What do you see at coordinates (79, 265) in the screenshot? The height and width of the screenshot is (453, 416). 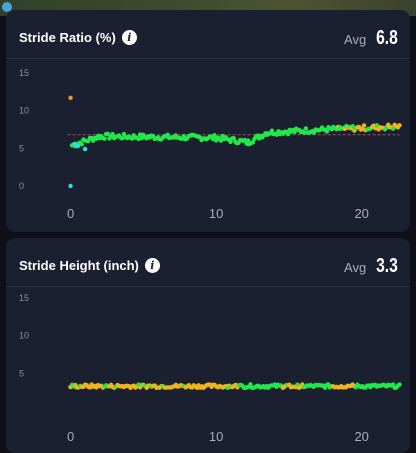 I see `stride-height-title: Stride Height (inch)` at bounding box center [79, 265].